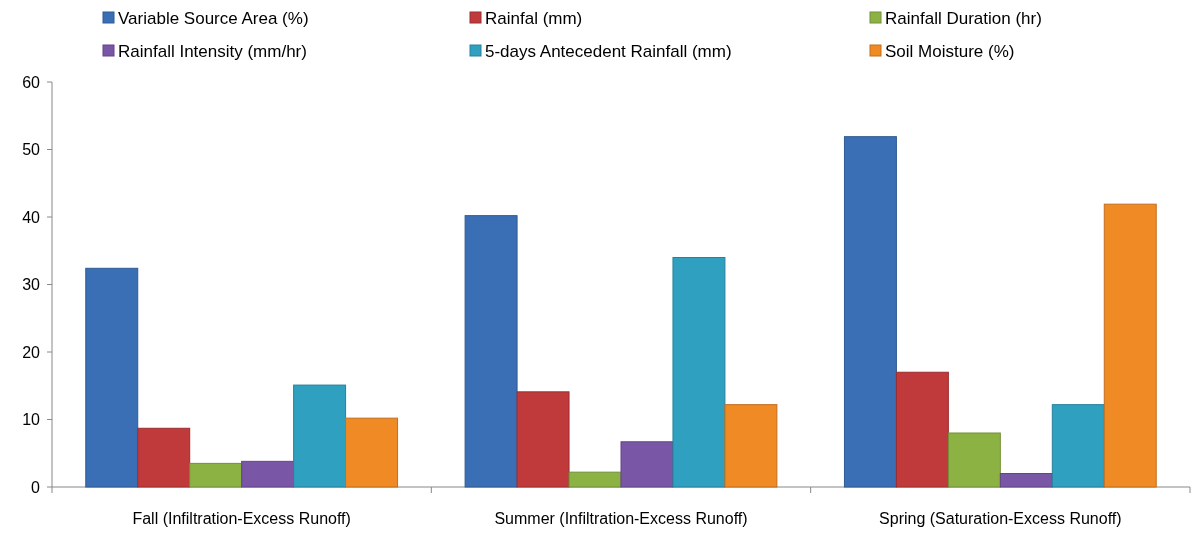 The image size is (1195, 538). I want to click on legend-label: 5-days Antecedent Rainfall (mm), so click(608, 51).